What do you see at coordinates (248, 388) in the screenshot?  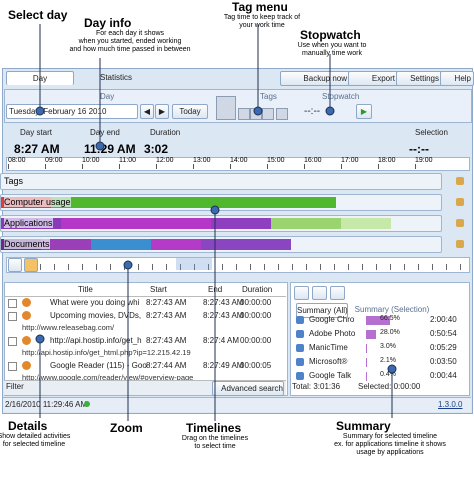 I see `search-button: Advanced search` at bounding box center [248, 388].